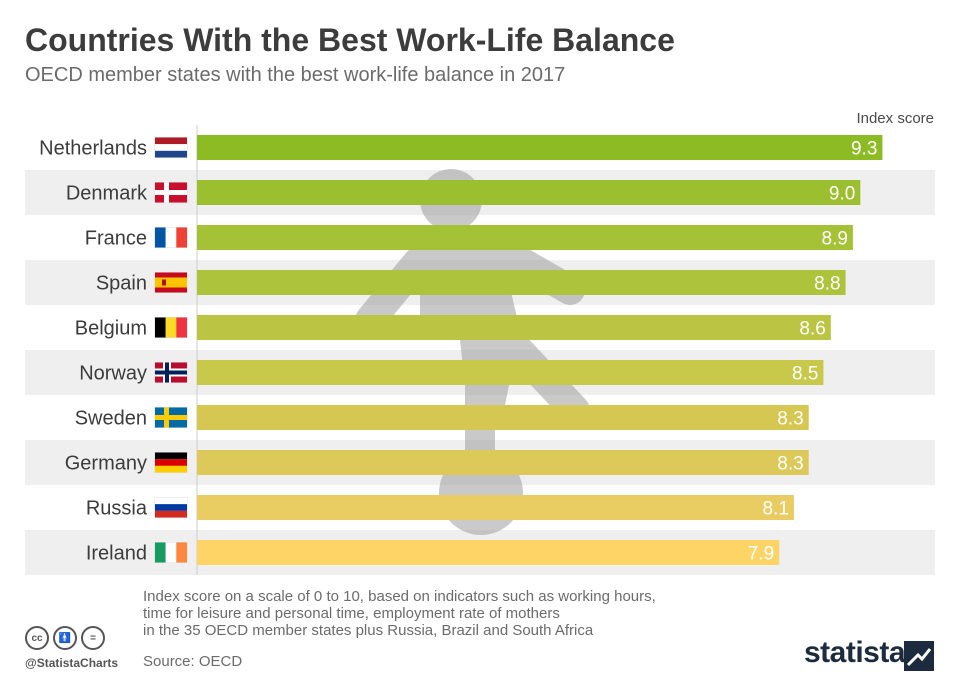  What do you see at coordinates (93, 638) in the screenshot?
I see `nd-icon: =` at bounding box center [93, 638].